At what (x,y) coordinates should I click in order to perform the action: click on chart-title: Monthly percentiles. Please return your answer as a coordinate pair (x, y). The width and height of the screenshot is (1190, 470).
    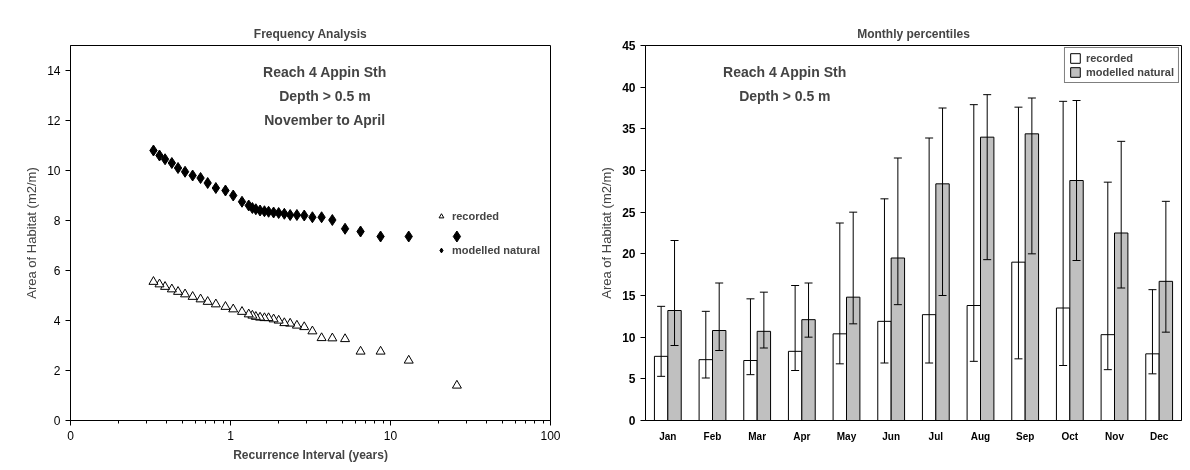
    Looking at the image, I should click on (914, 33).